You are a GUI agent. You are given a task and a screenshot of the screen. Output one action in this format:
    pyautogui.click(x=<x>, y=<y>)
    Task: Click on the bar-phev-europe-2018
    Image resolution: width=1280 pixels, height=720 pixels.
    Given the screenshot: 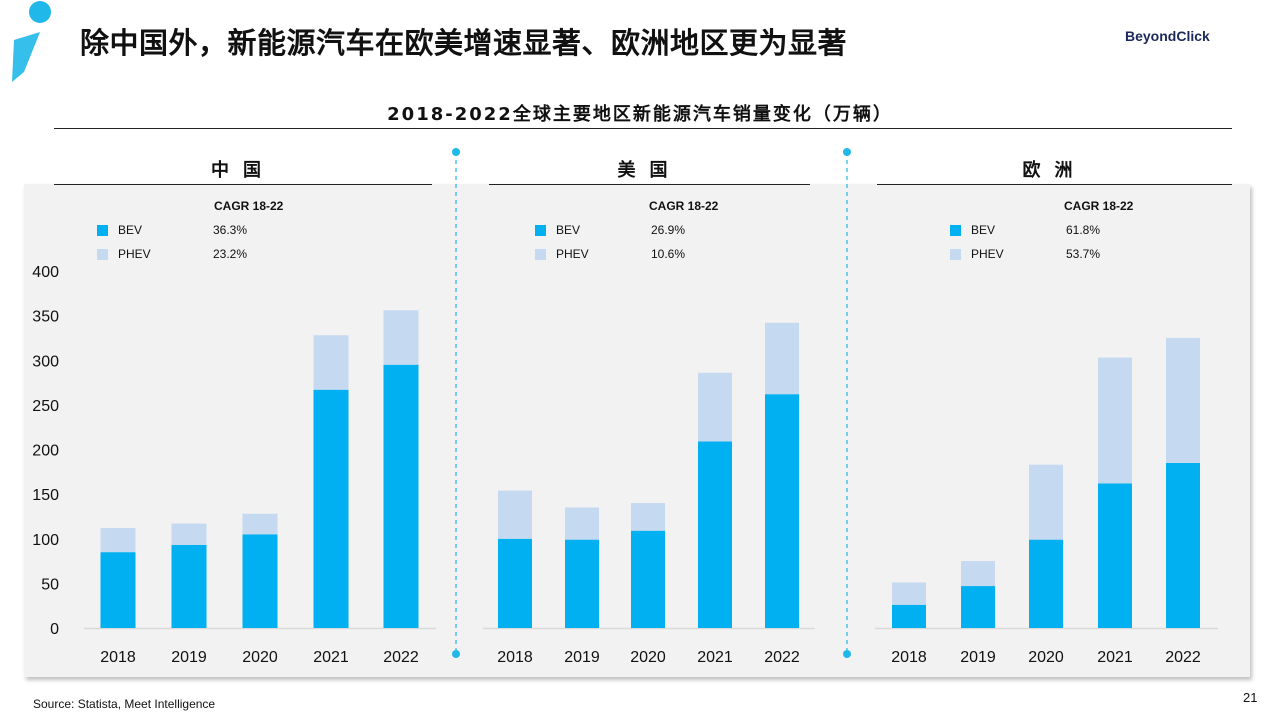 What is the action you would take?
    pyautogui.click(x=909, y=593)
    